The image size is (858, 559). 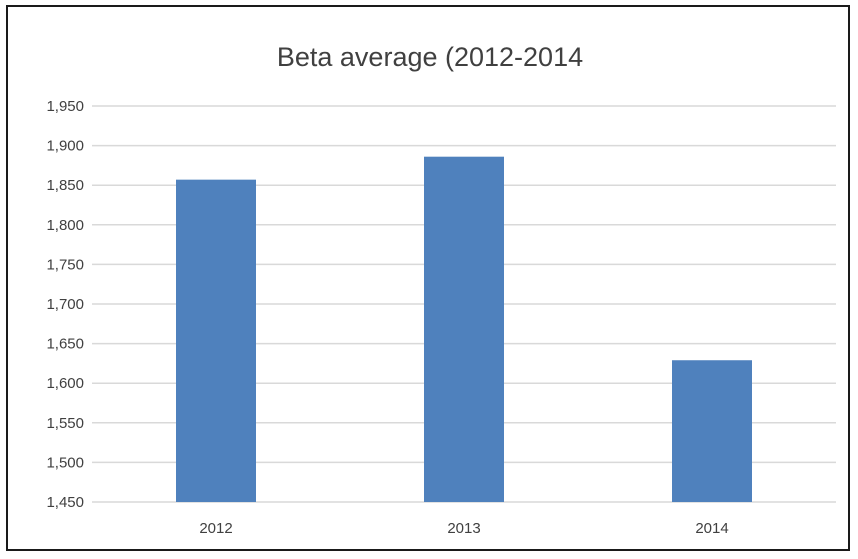 I want to click on y-tick-label: 1,500, so click(x=65, y=462).